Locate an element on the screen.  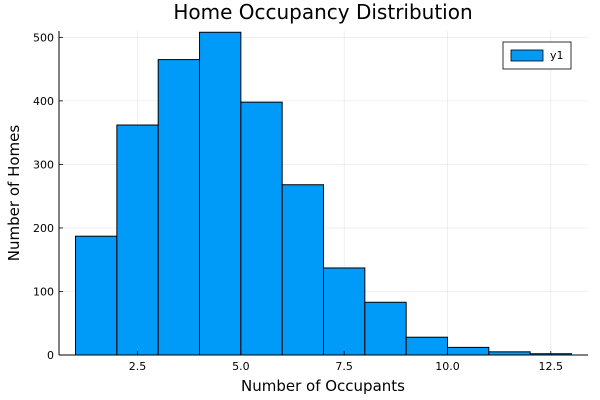
y-tick-label: 0 is located at coordinates (50, 355).